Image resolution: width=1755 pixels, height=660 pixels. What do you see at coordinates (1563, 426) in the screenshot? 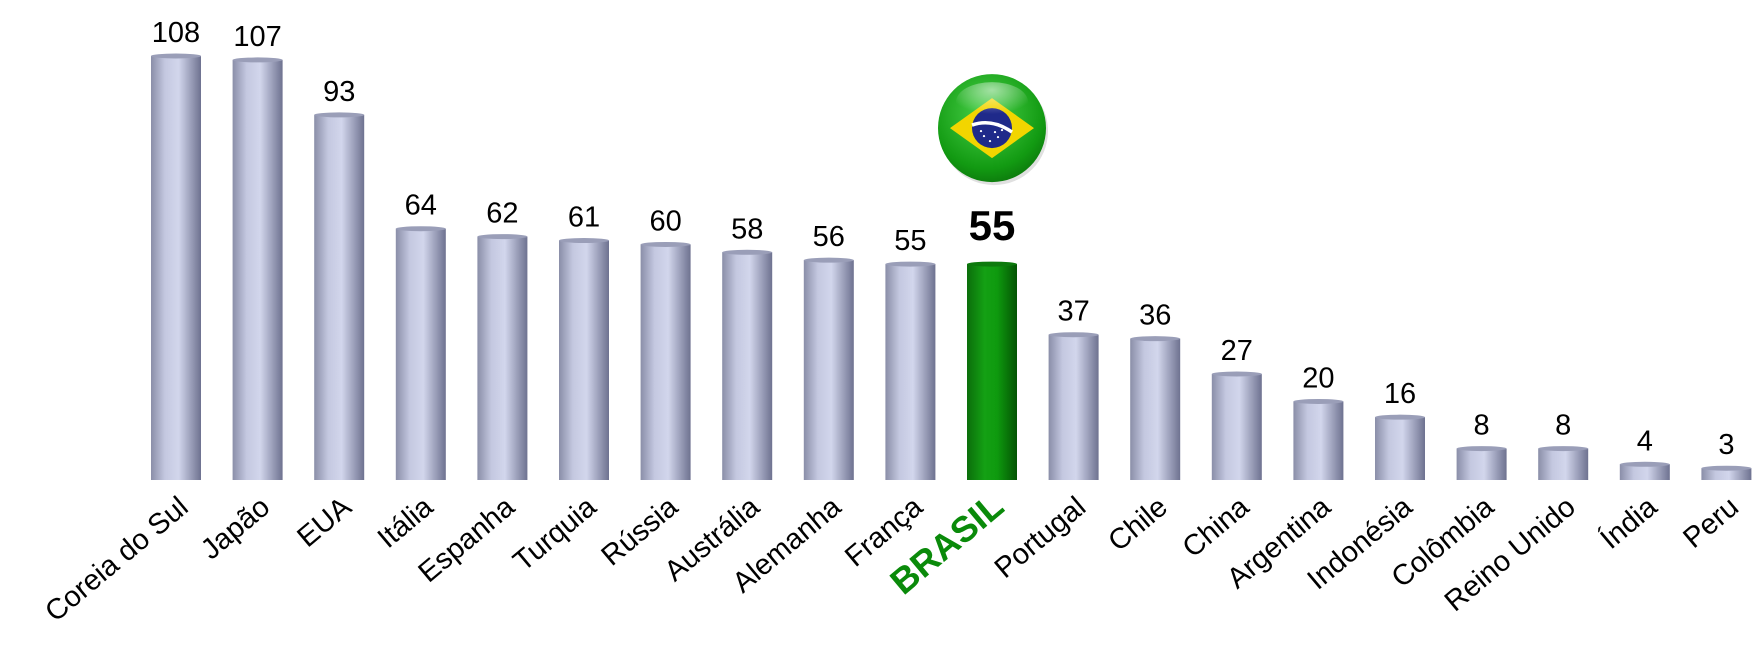
I see `value-label-reino-unido: 8` at bounding box center [1563, 426].